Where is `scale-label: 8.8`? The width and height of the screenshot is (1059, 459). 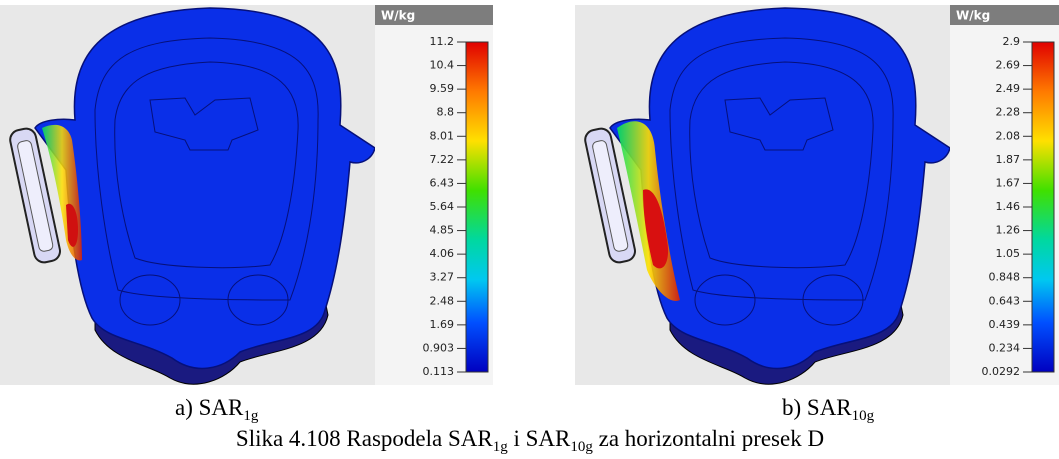 scale-label: 8.8 is located at coordinates (446, 112).